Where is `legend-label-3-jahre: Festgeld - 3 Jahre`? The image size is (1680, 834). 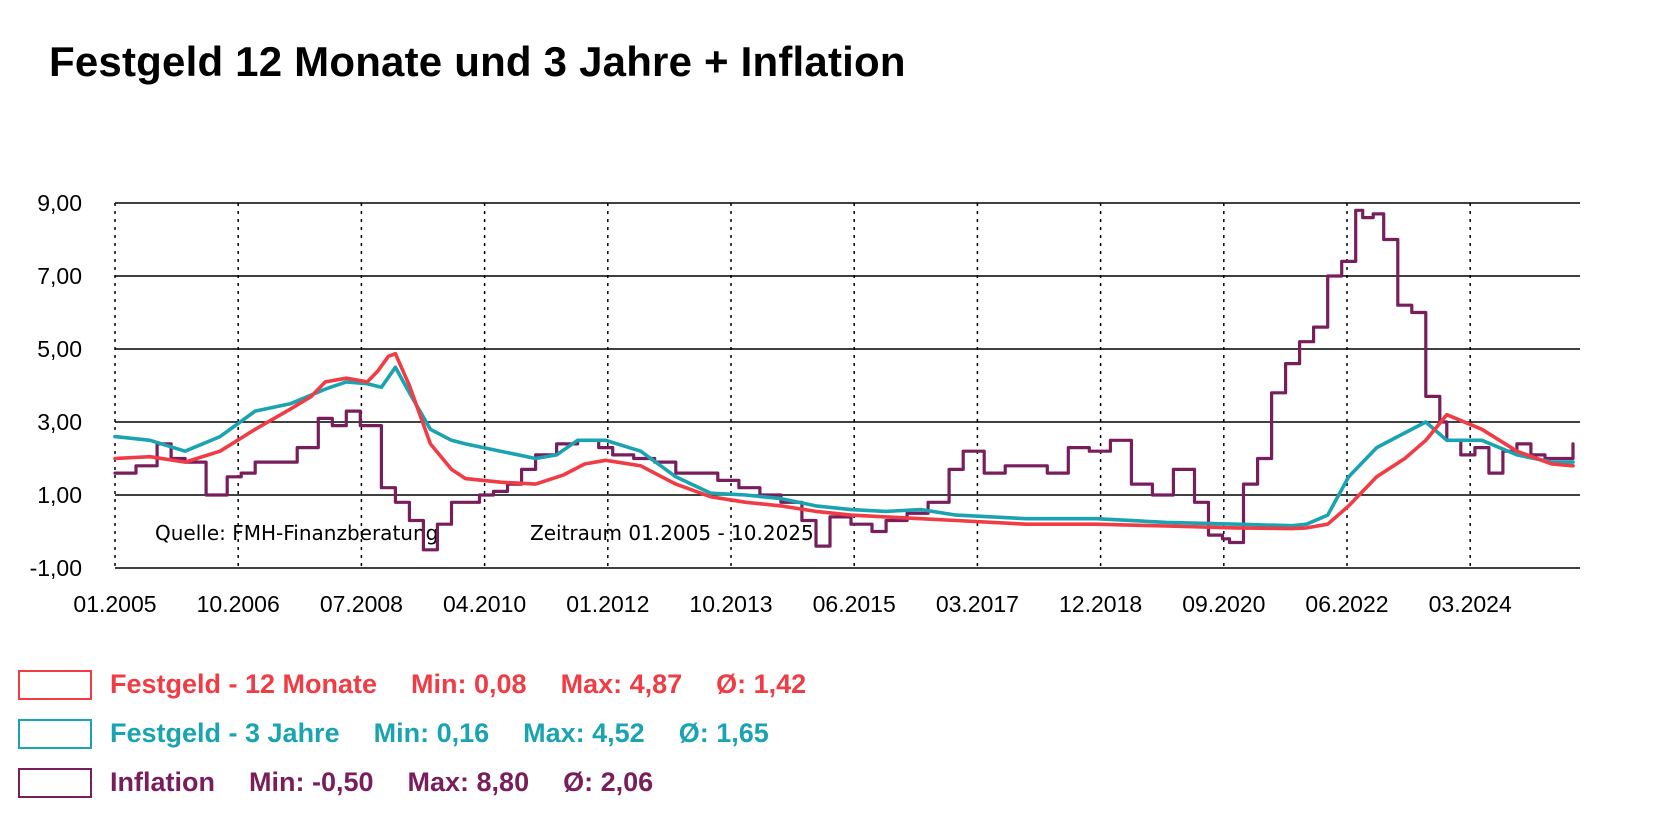 legend-label-3-jahre: Festgeld - 3 Jahre is located at coordinates (225, 733).